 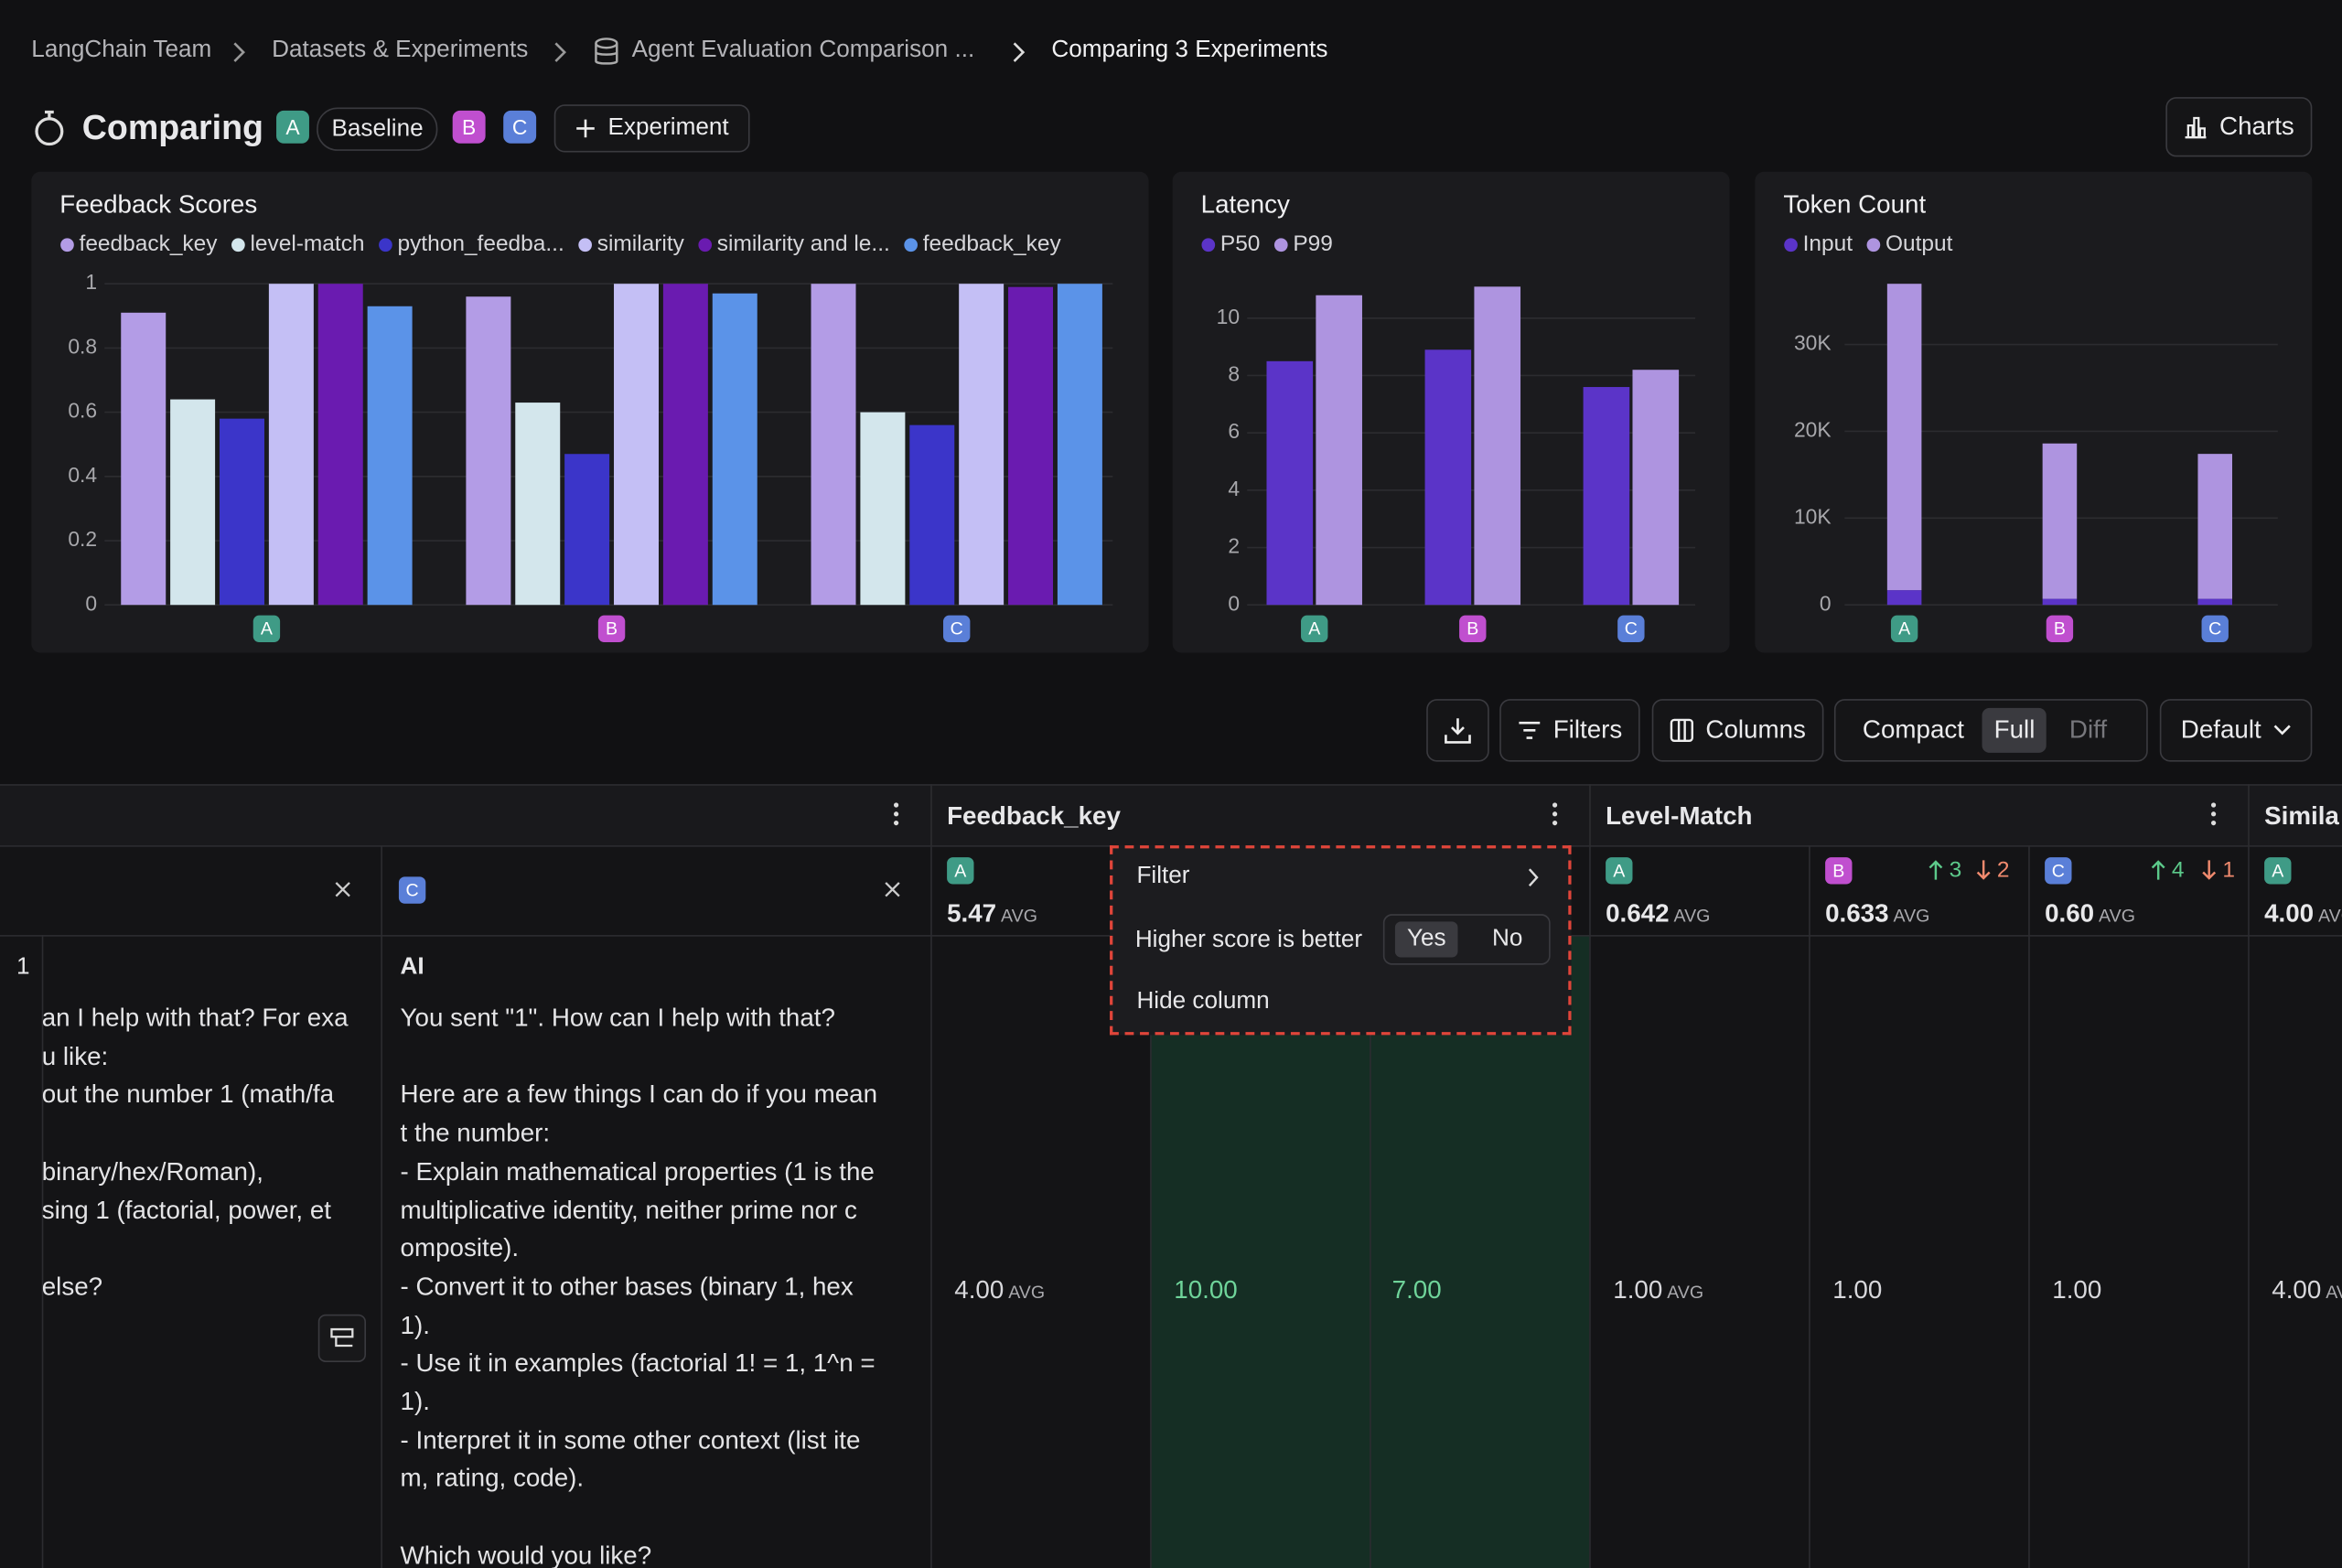 What do you see at coordinates (2178, 870) in the screenshot?
I see `improved-count: 4` at bounding box center [2178, 870].